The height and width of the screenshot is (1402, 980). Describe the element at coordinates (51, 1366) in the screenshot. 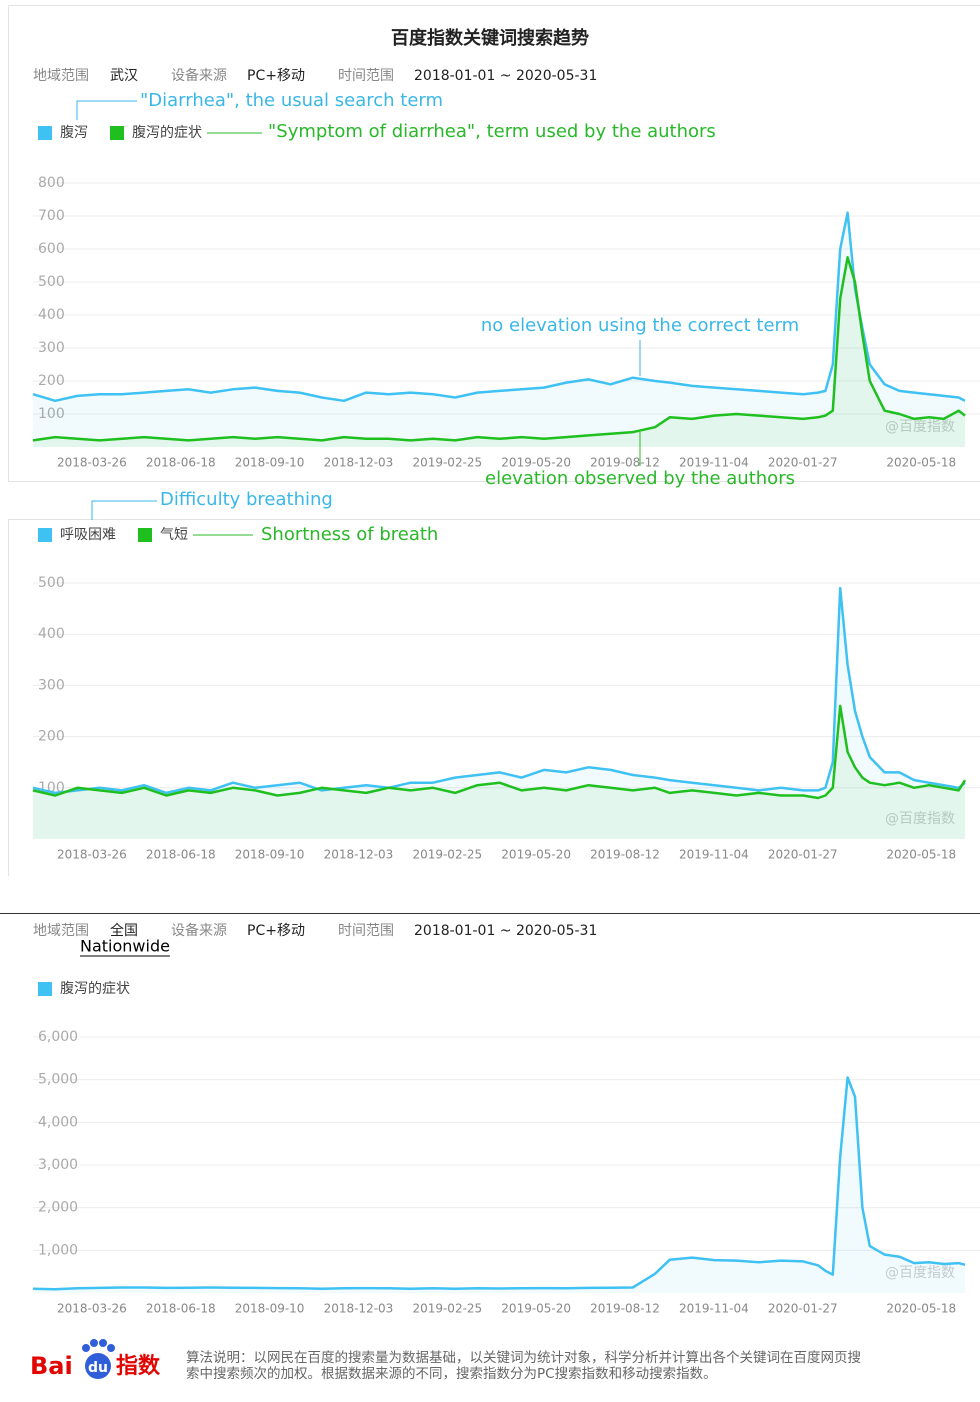

I see `logo-text: Bai` at that location.